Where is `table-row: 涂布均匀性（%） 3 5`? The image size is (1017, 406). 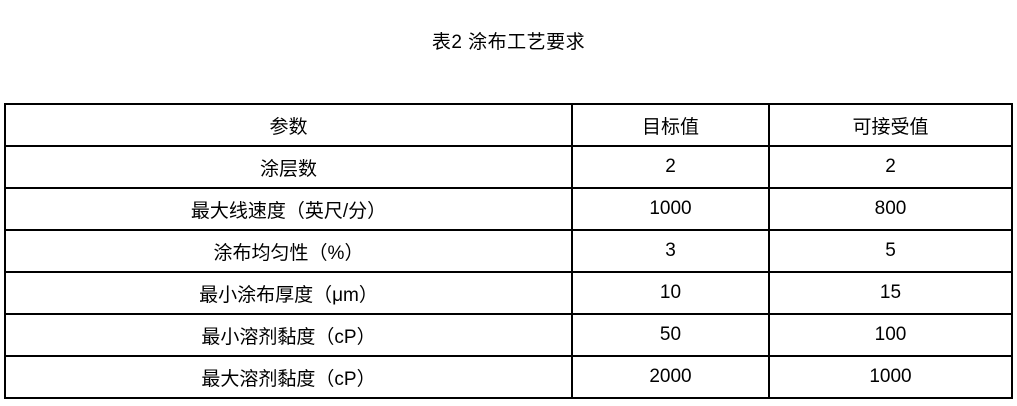
table-row: 涂布均匀性（%） 3 5 is located at coordinates (508, 251).